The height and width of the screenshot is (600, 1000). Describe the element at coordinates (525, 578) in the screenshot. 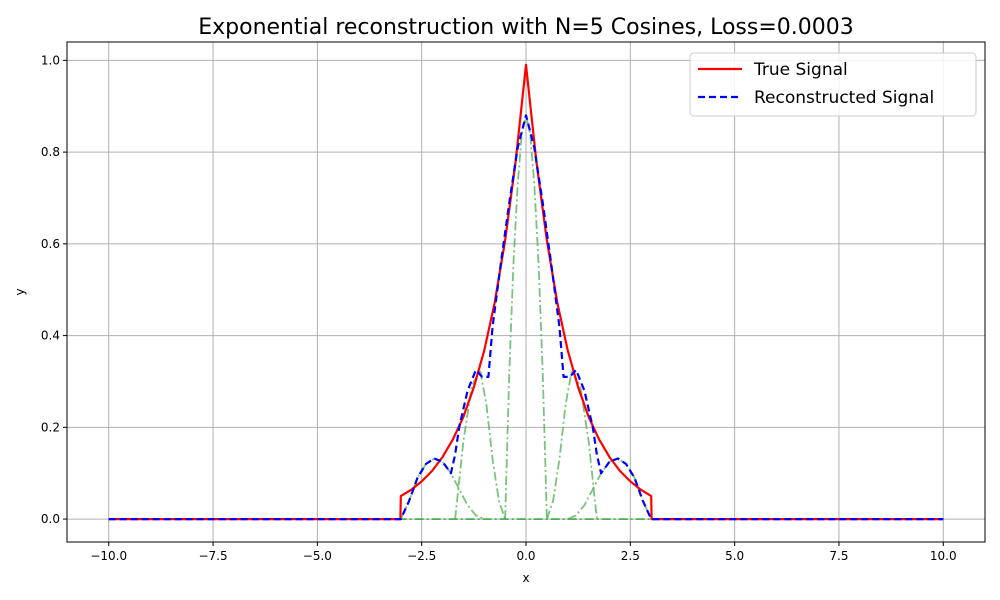

I see `x-axis-label: x` at that location.